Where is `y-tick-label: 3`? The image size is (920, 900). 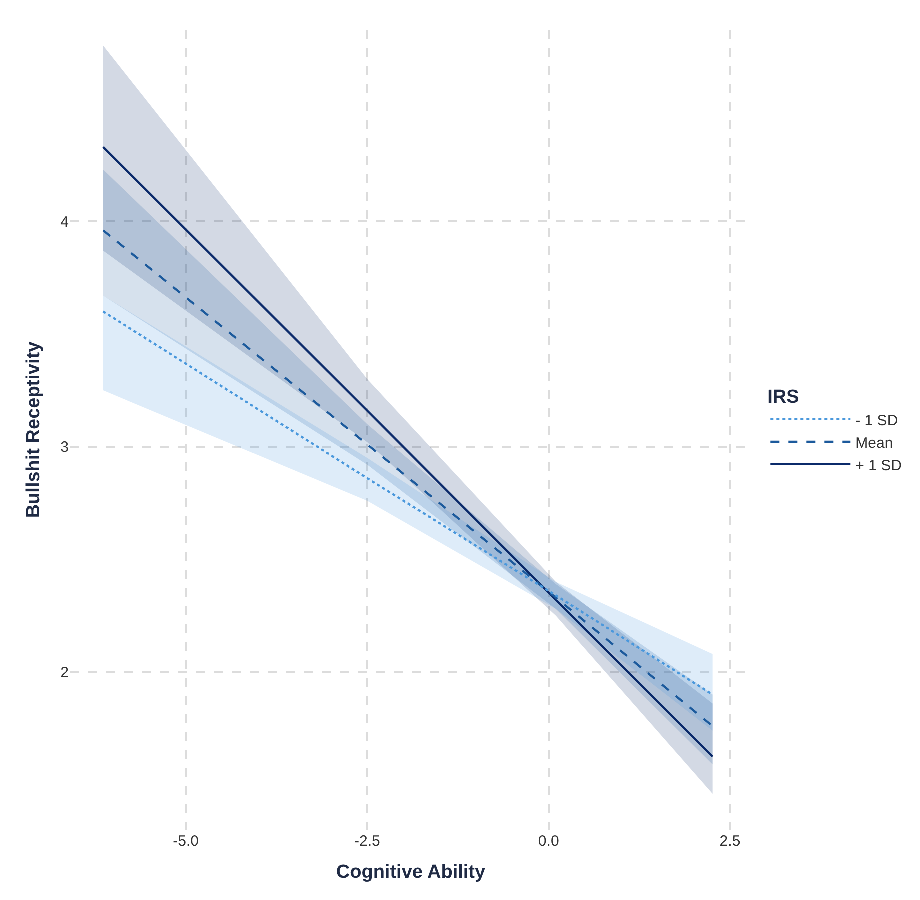
y-tick-label: 3 is located at coordinates (64, 447).